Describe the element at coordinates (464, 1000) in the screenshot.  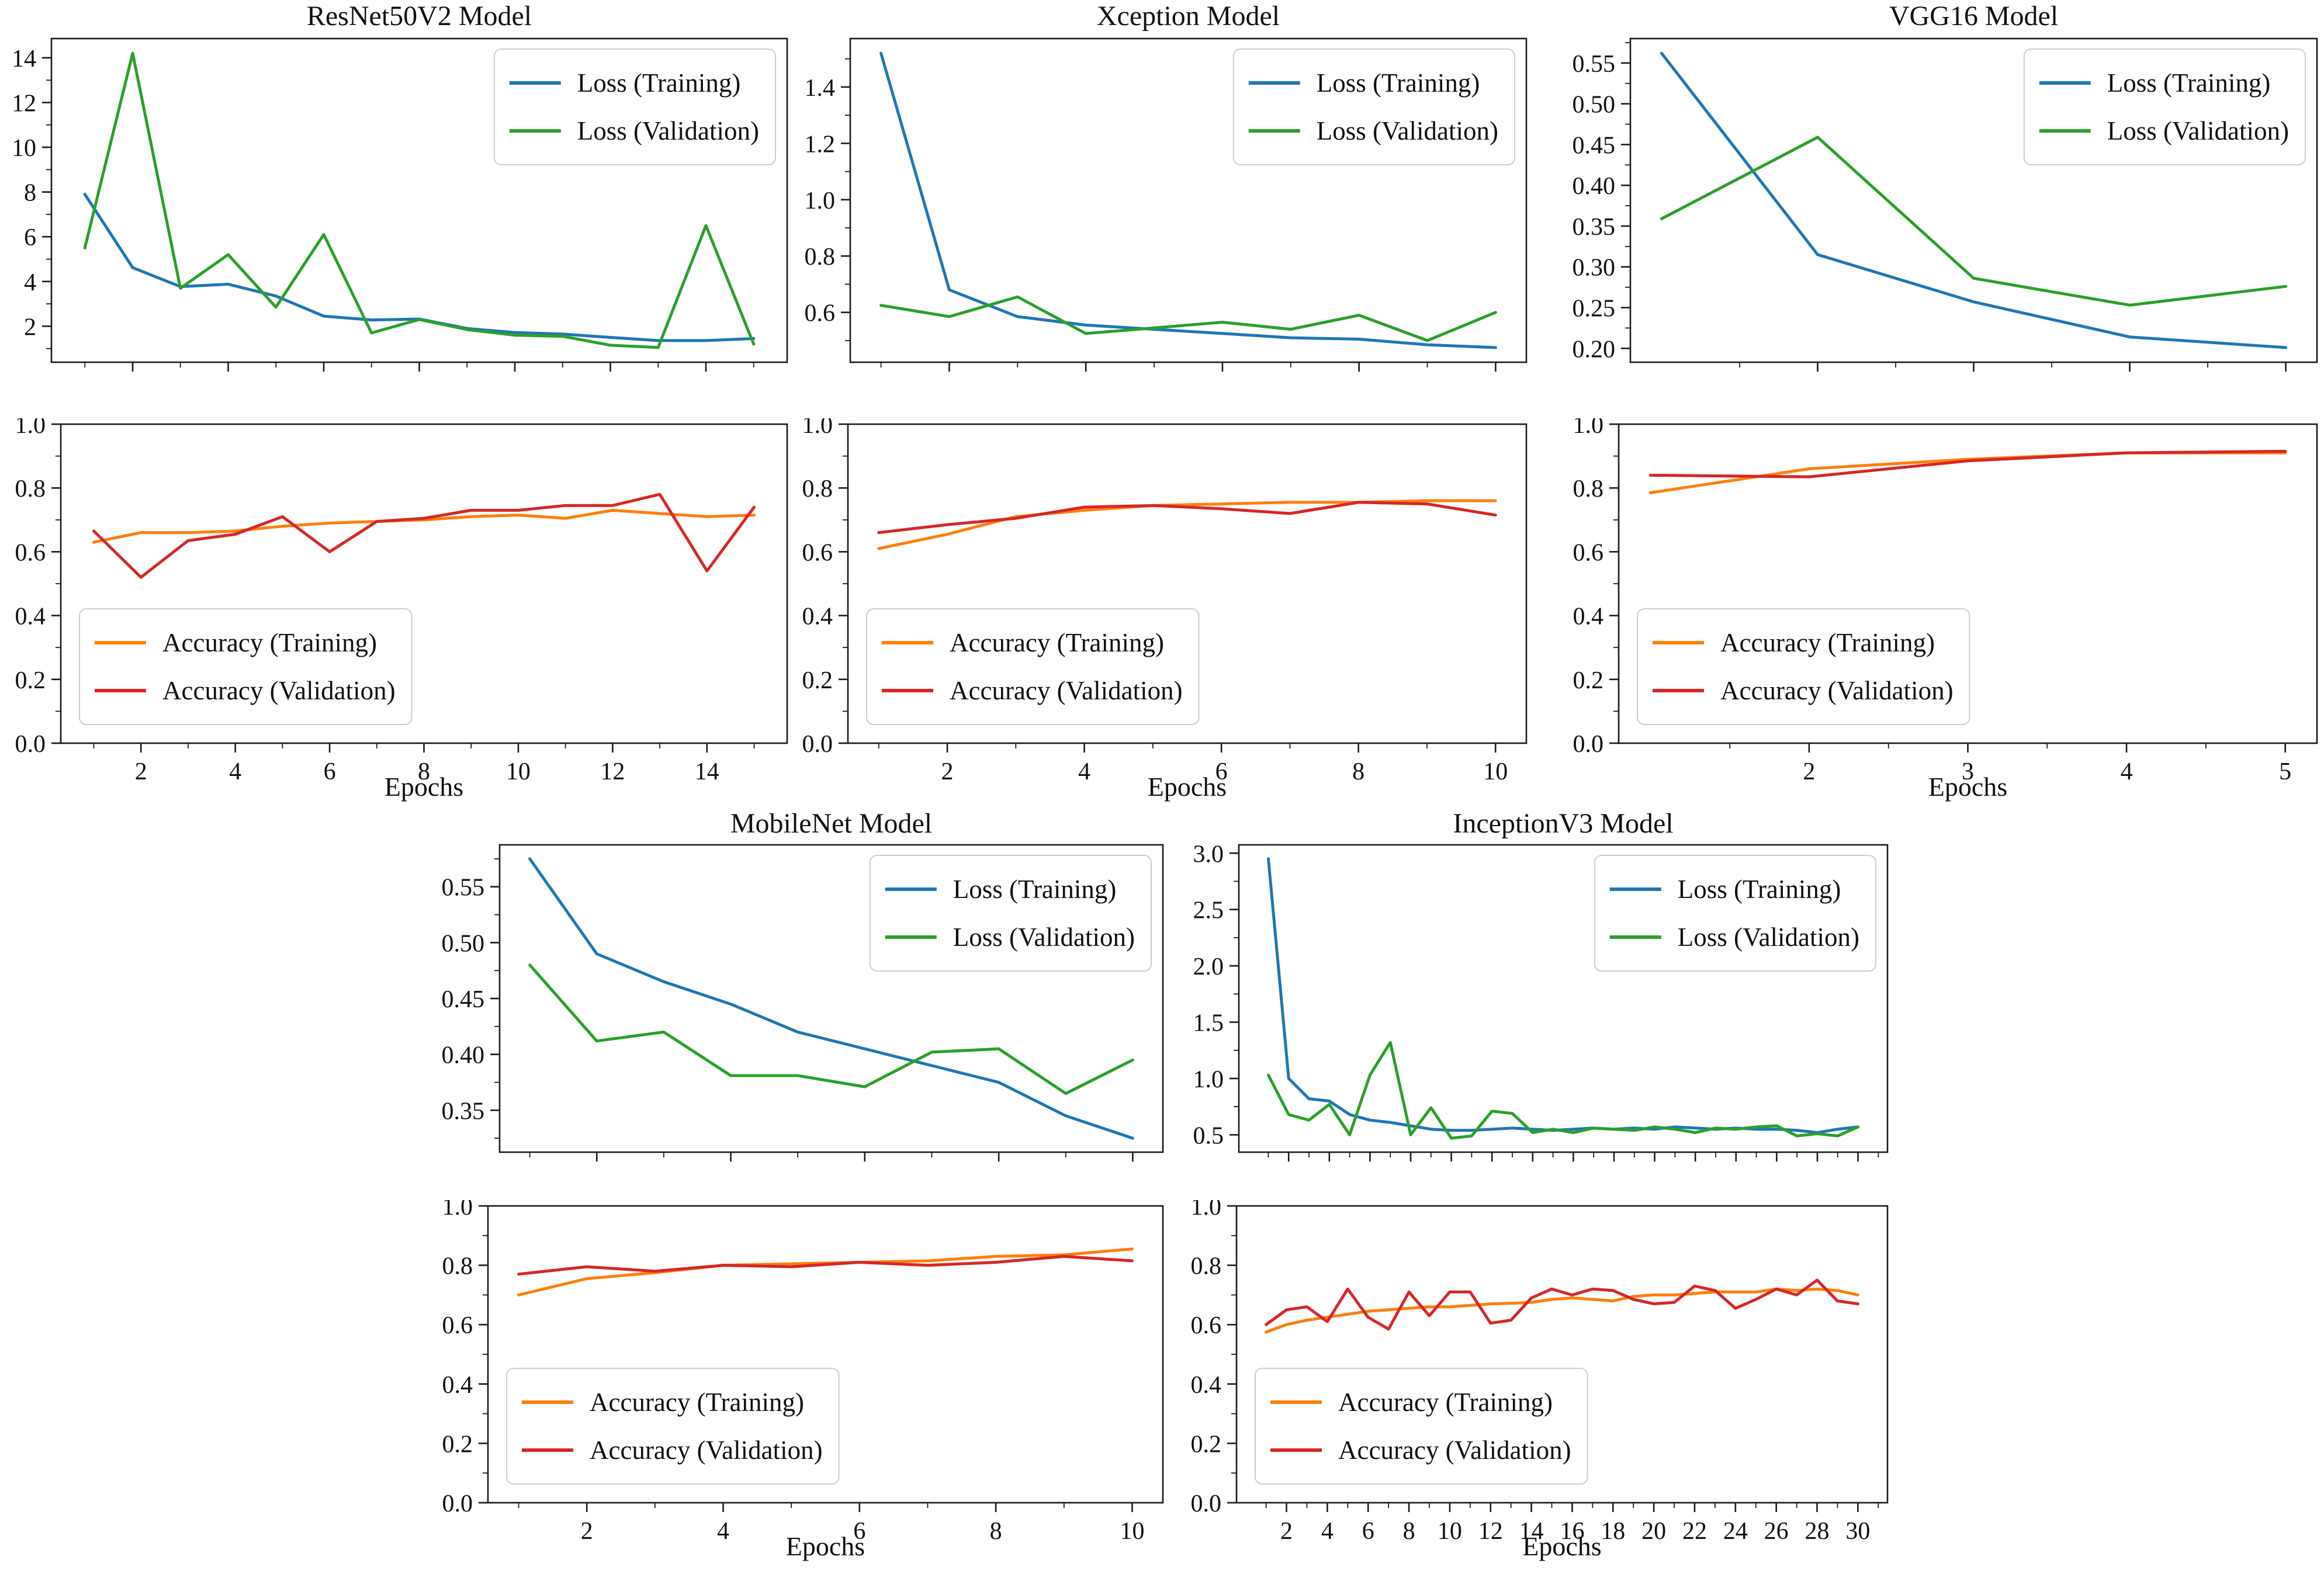
I see `svg-text: 0.45` at that location.